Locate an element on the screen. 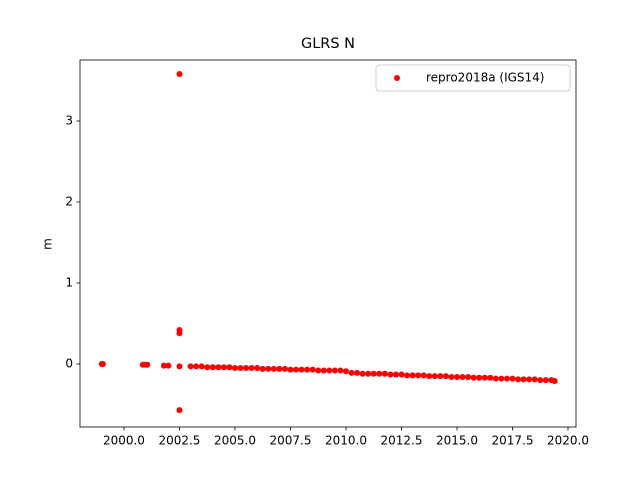 This screenshot has width=640, height=480. x-tick-label: 2002.5 is located at coordinates (179, 441).